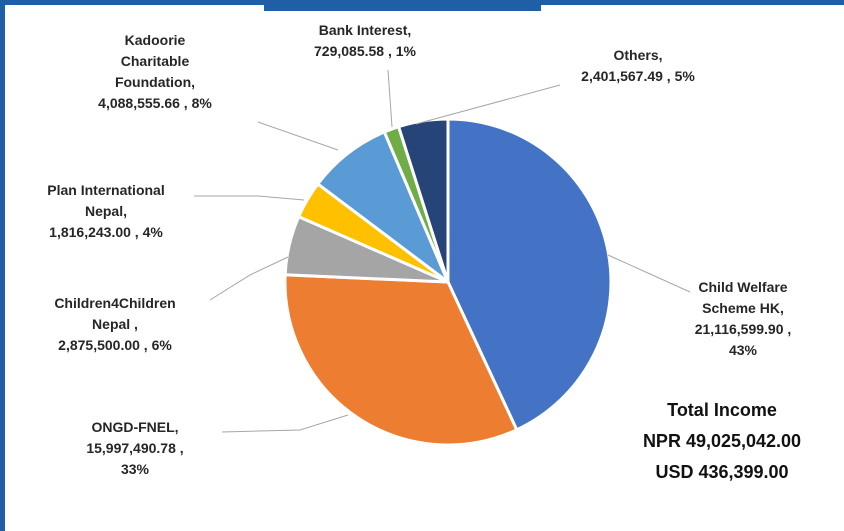  What do you see at coordinates (365, 40) in the screenshot?
I see `label-bank-interest: Bank Interest, 729,085.58 , 1%` at bounding box center [365, 40].